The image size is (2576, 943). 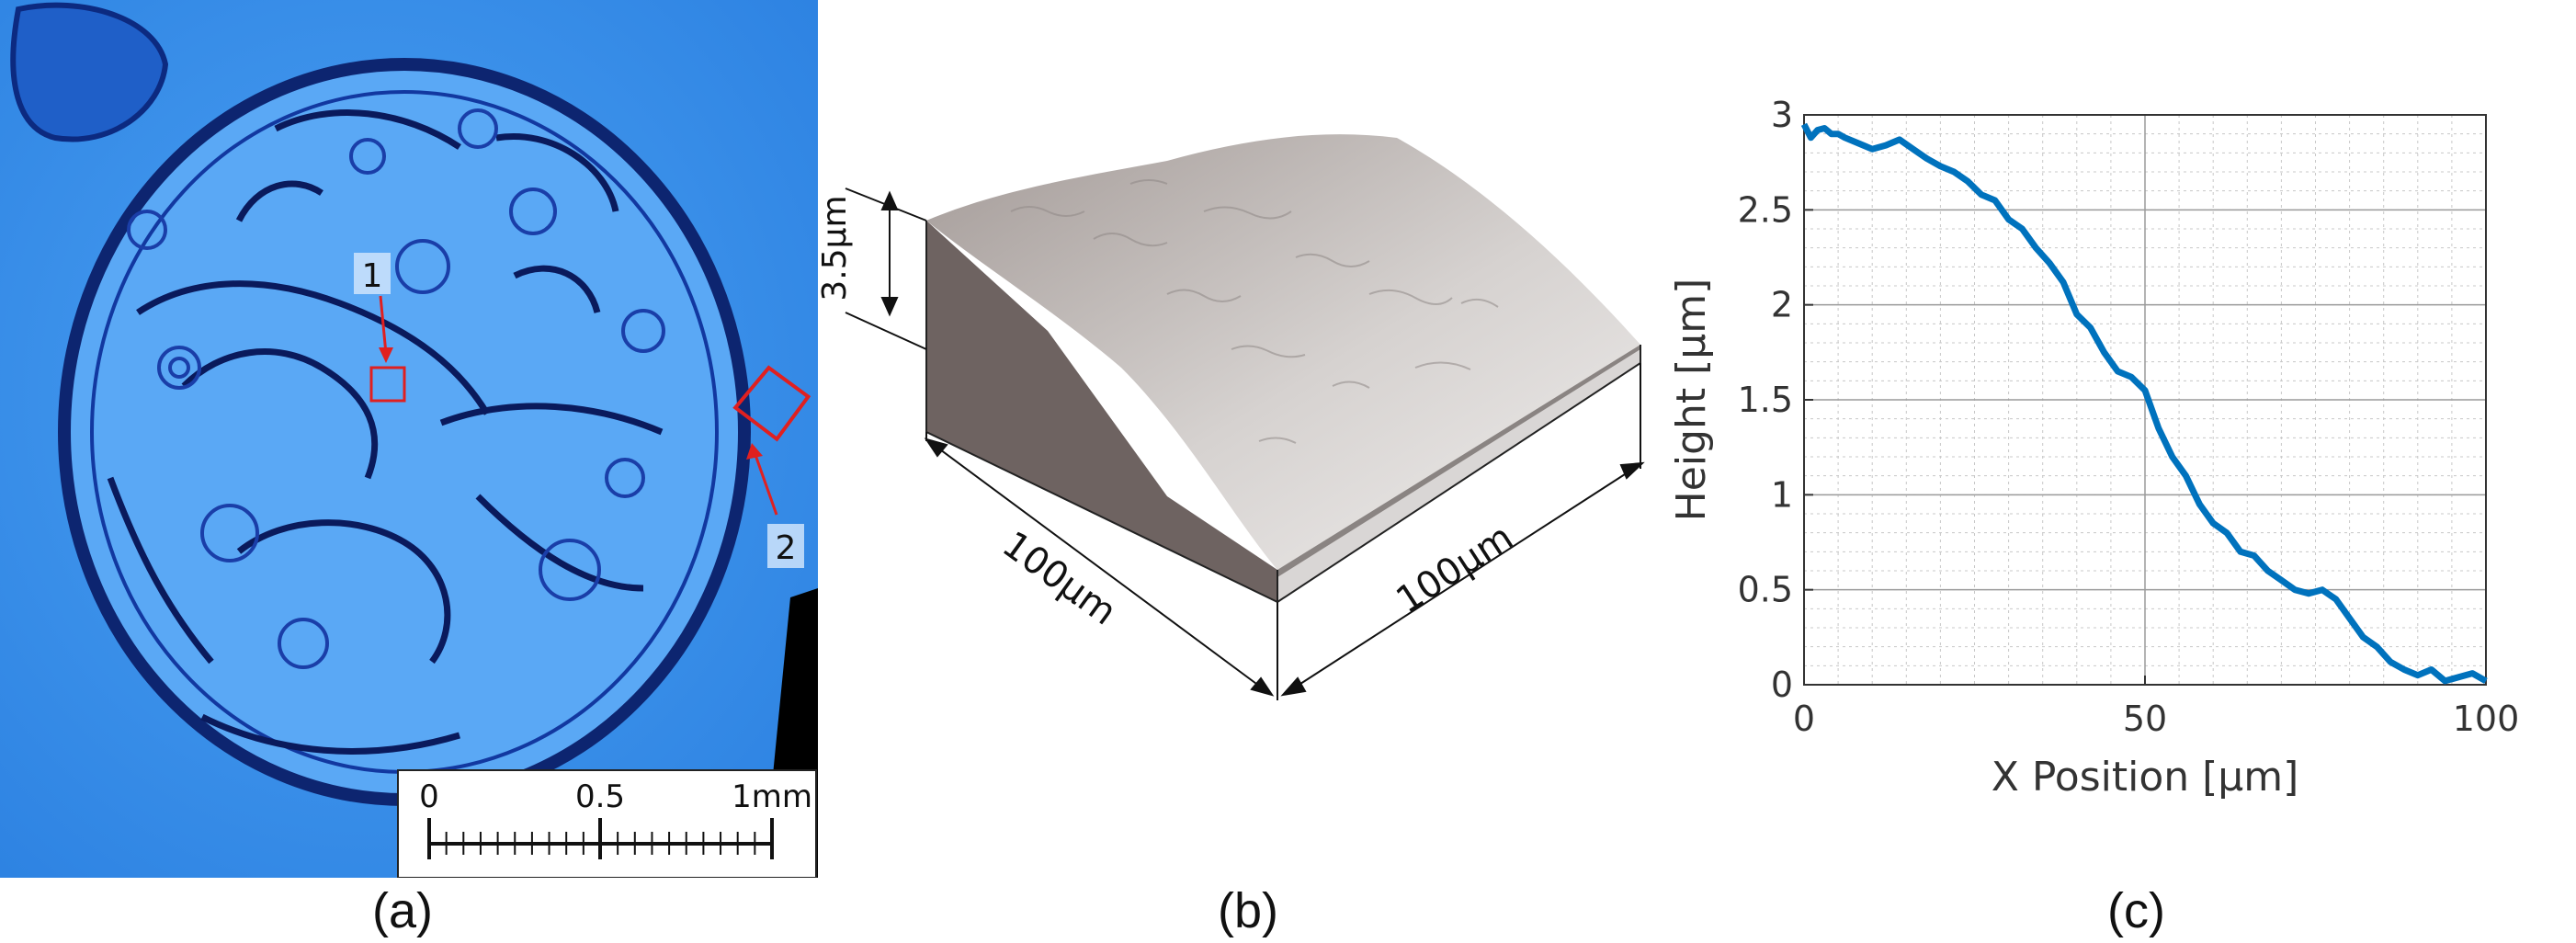 I want to click on dimension-width-left, so click(x=1101, y=566).